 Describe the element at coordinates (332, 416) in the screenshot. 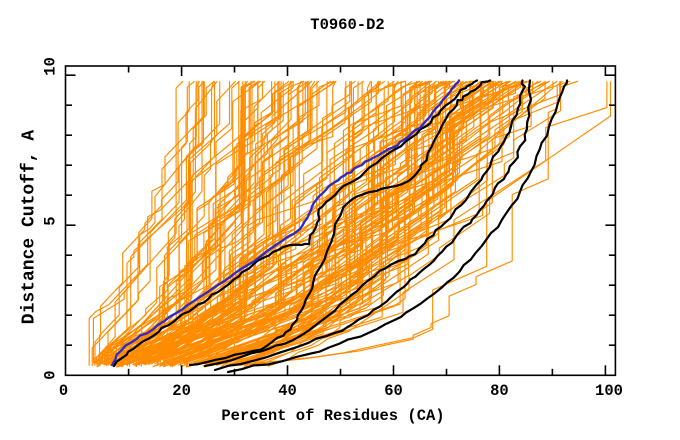

I see `svg-text: Percent of Residues (CA)` at that location.